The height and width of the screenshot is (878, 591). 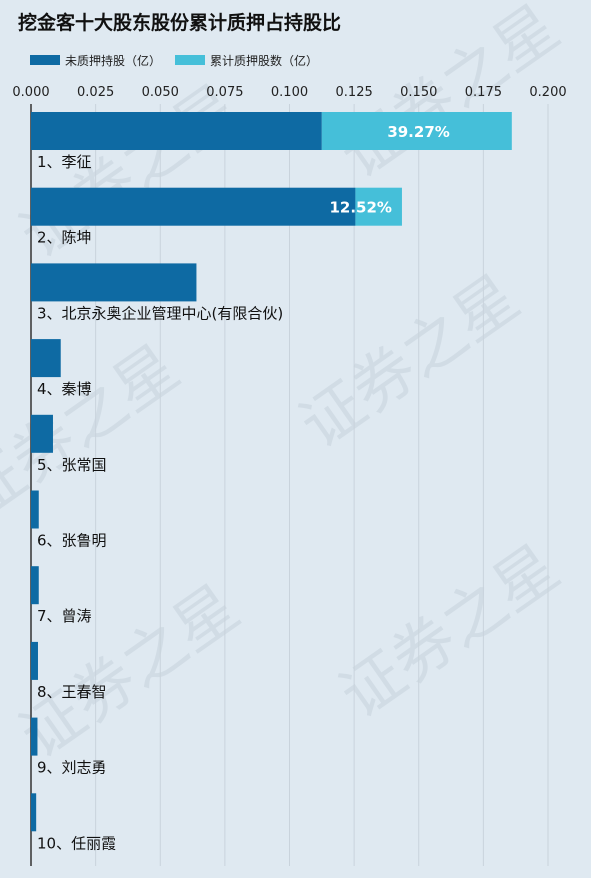 I want to click on legend-item-unpledged: 未质押持股（亿）, so click(x=95, y=60).